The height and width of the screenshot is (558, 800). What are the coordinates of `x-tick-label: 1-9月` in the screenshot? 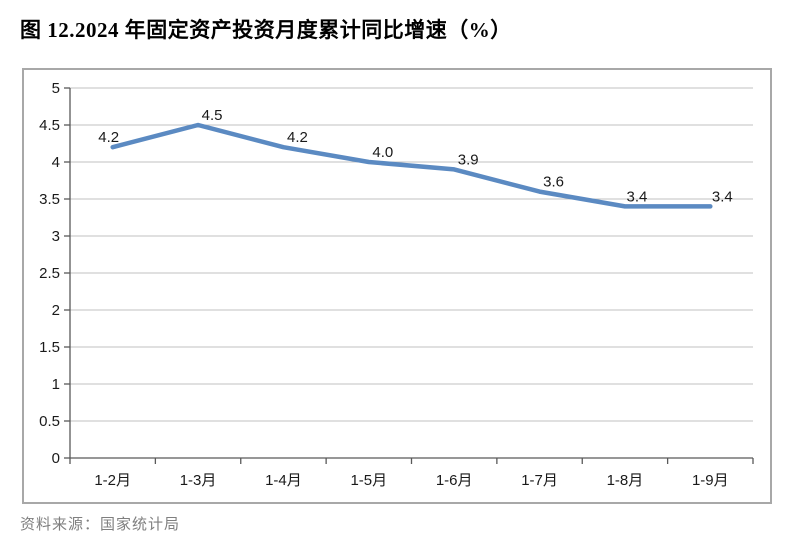 It's located at (710, 480).